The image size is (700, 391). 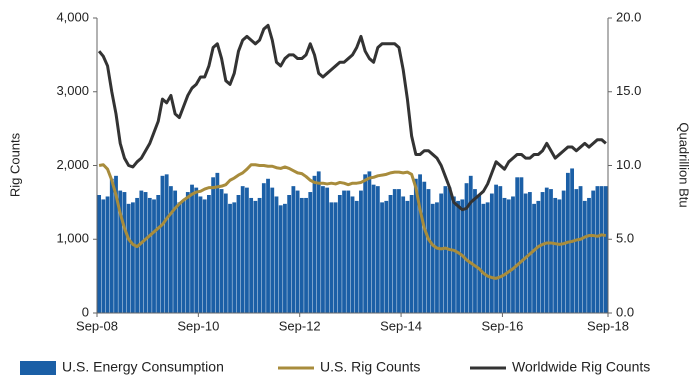 I want to click on y2-tick-label: 10.0, so click(x=628, y=164).